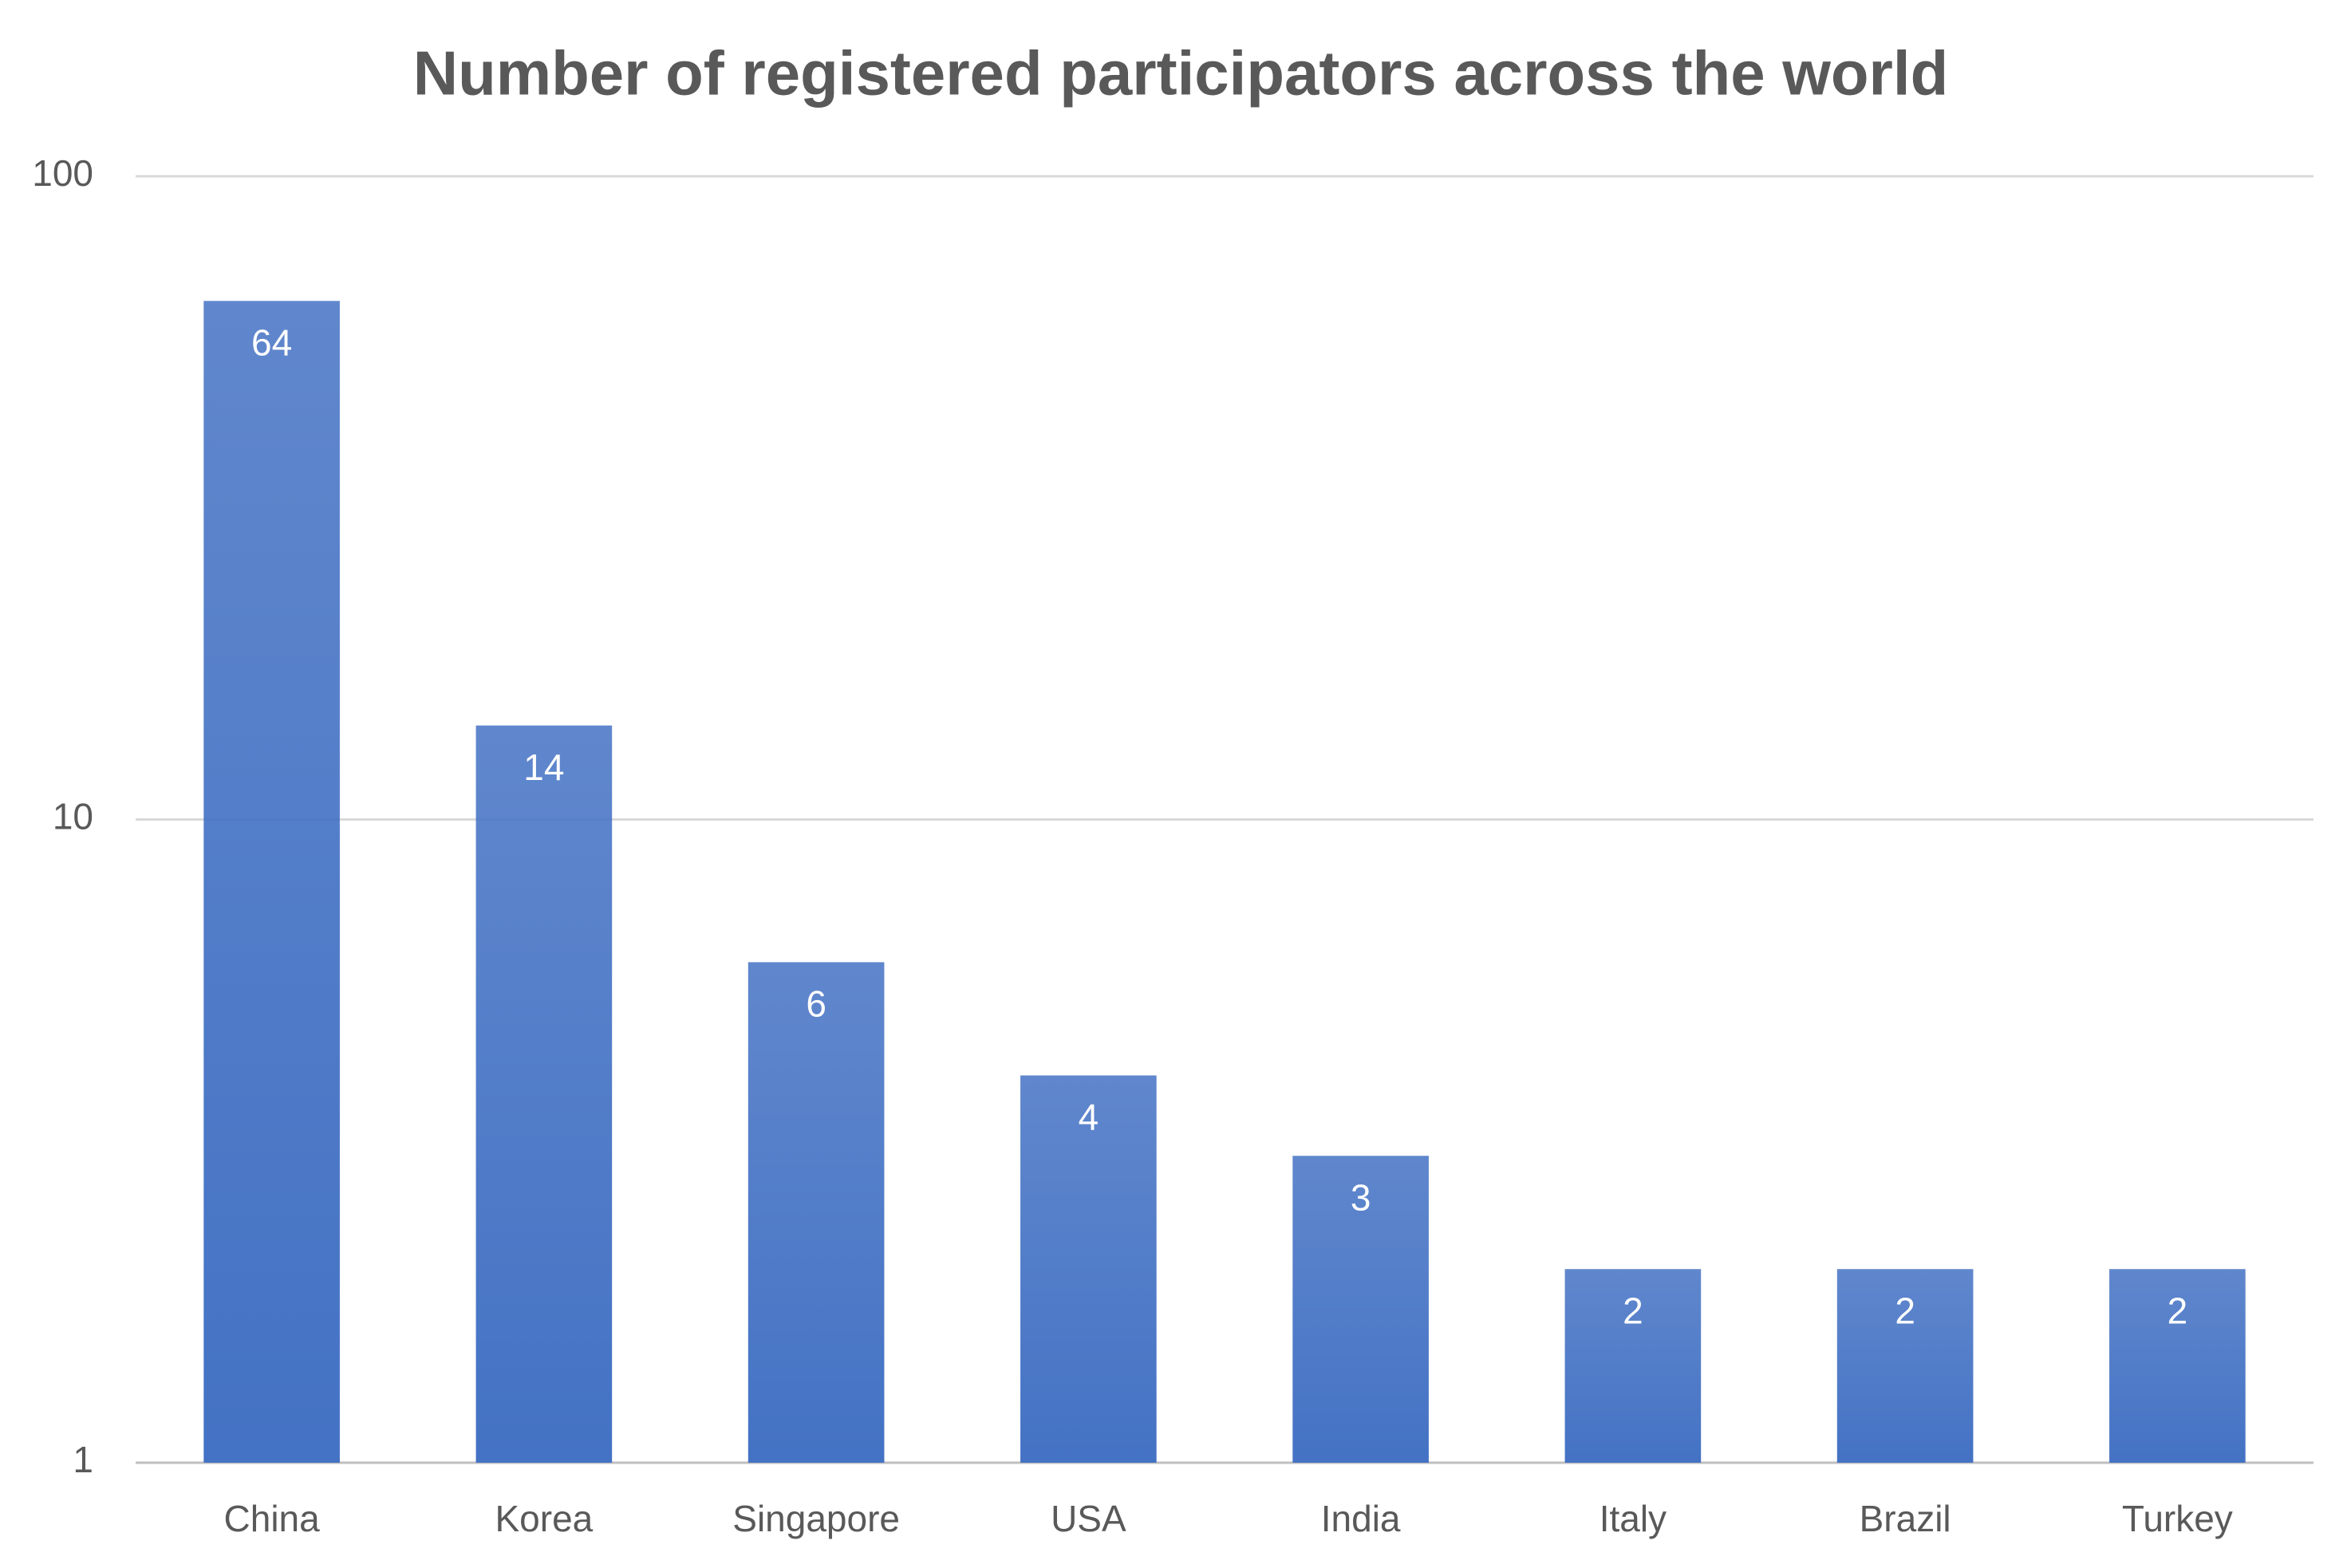  I want to click on x-tick-label: Turkey, so click(2177, 1518).